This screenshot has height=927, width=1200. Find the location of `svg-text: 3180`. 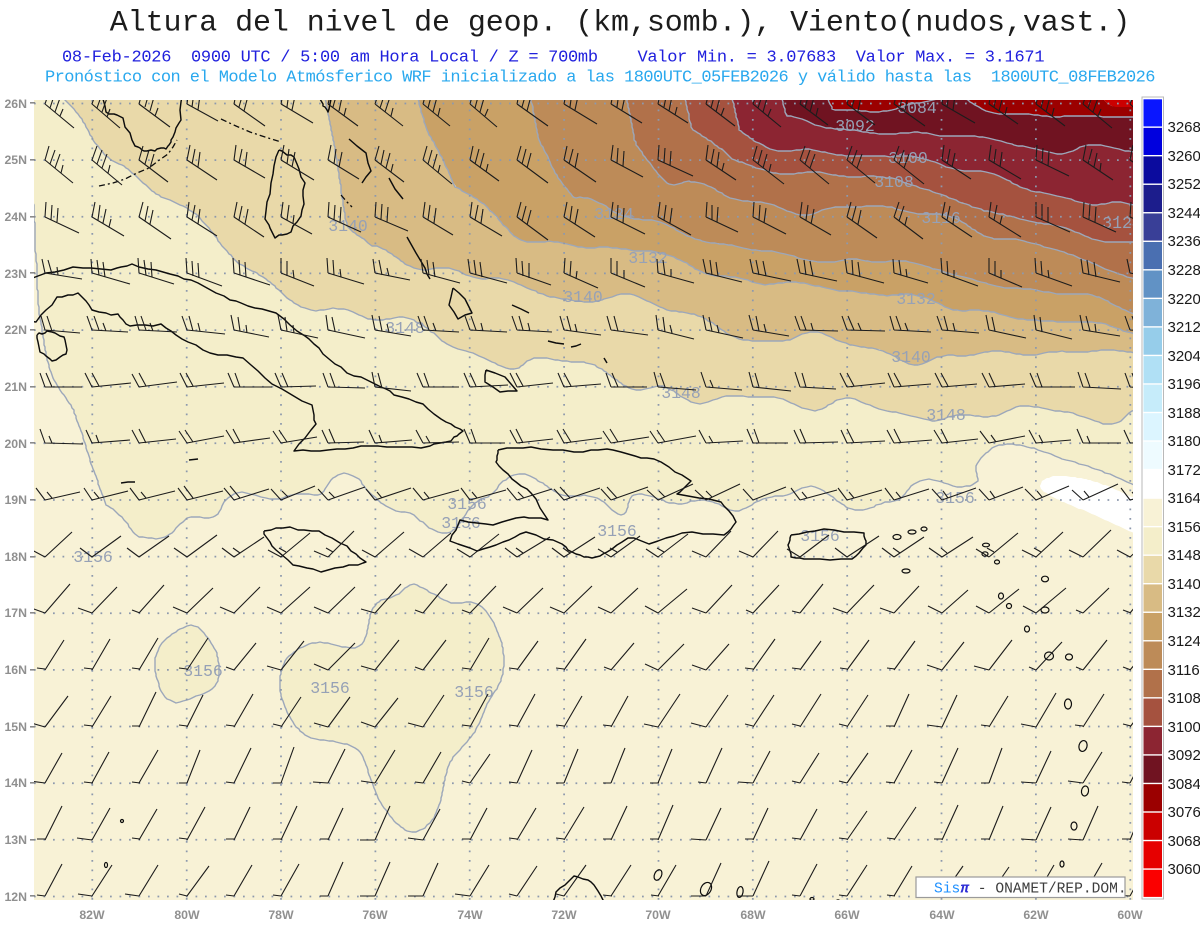

svg-text: 3180 is located at coordinates (1184, 441).